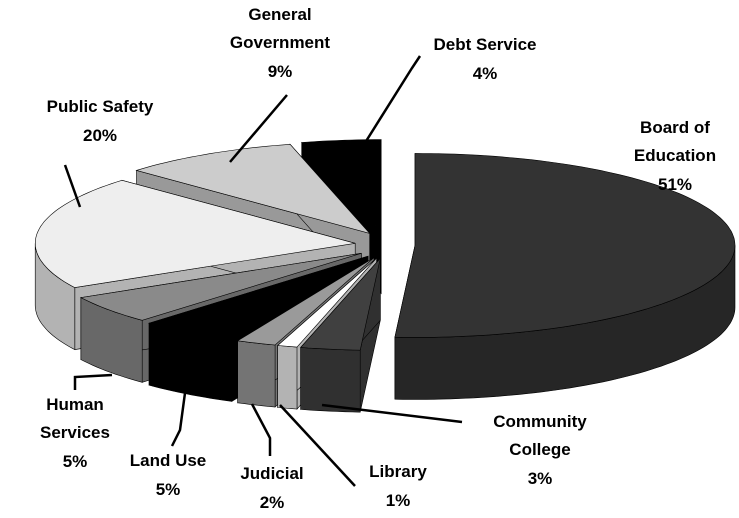 Image resolution: width=739 pixels, height=518 pixels. What do you see at coordinates (485, 44) in the screenshot?
I see `slice-label: Debt Service` at bounding box center [485, 44].